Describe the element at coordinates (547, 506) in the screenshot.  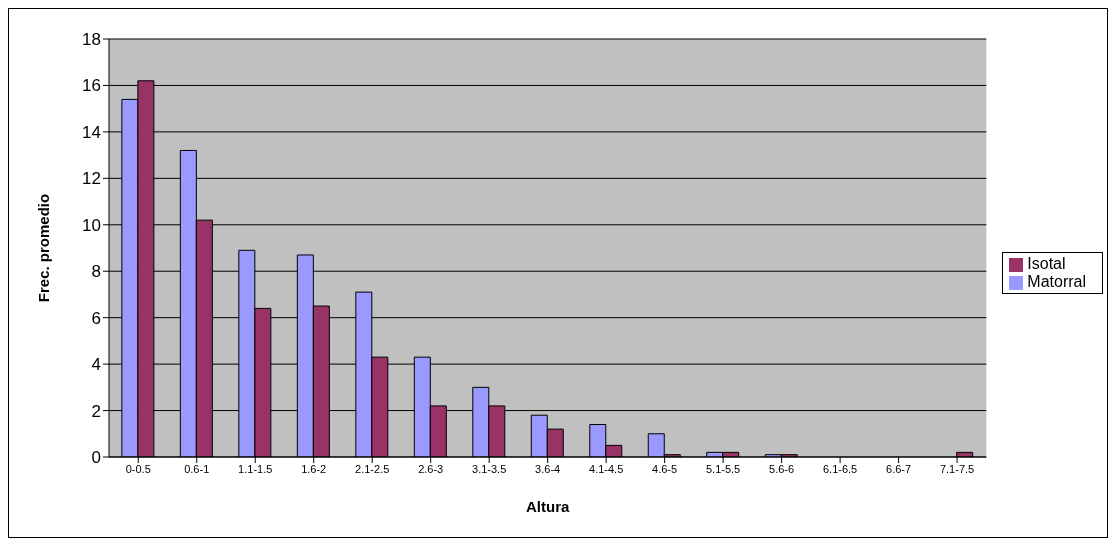
I see `x-axis-title: Altura` at that location.